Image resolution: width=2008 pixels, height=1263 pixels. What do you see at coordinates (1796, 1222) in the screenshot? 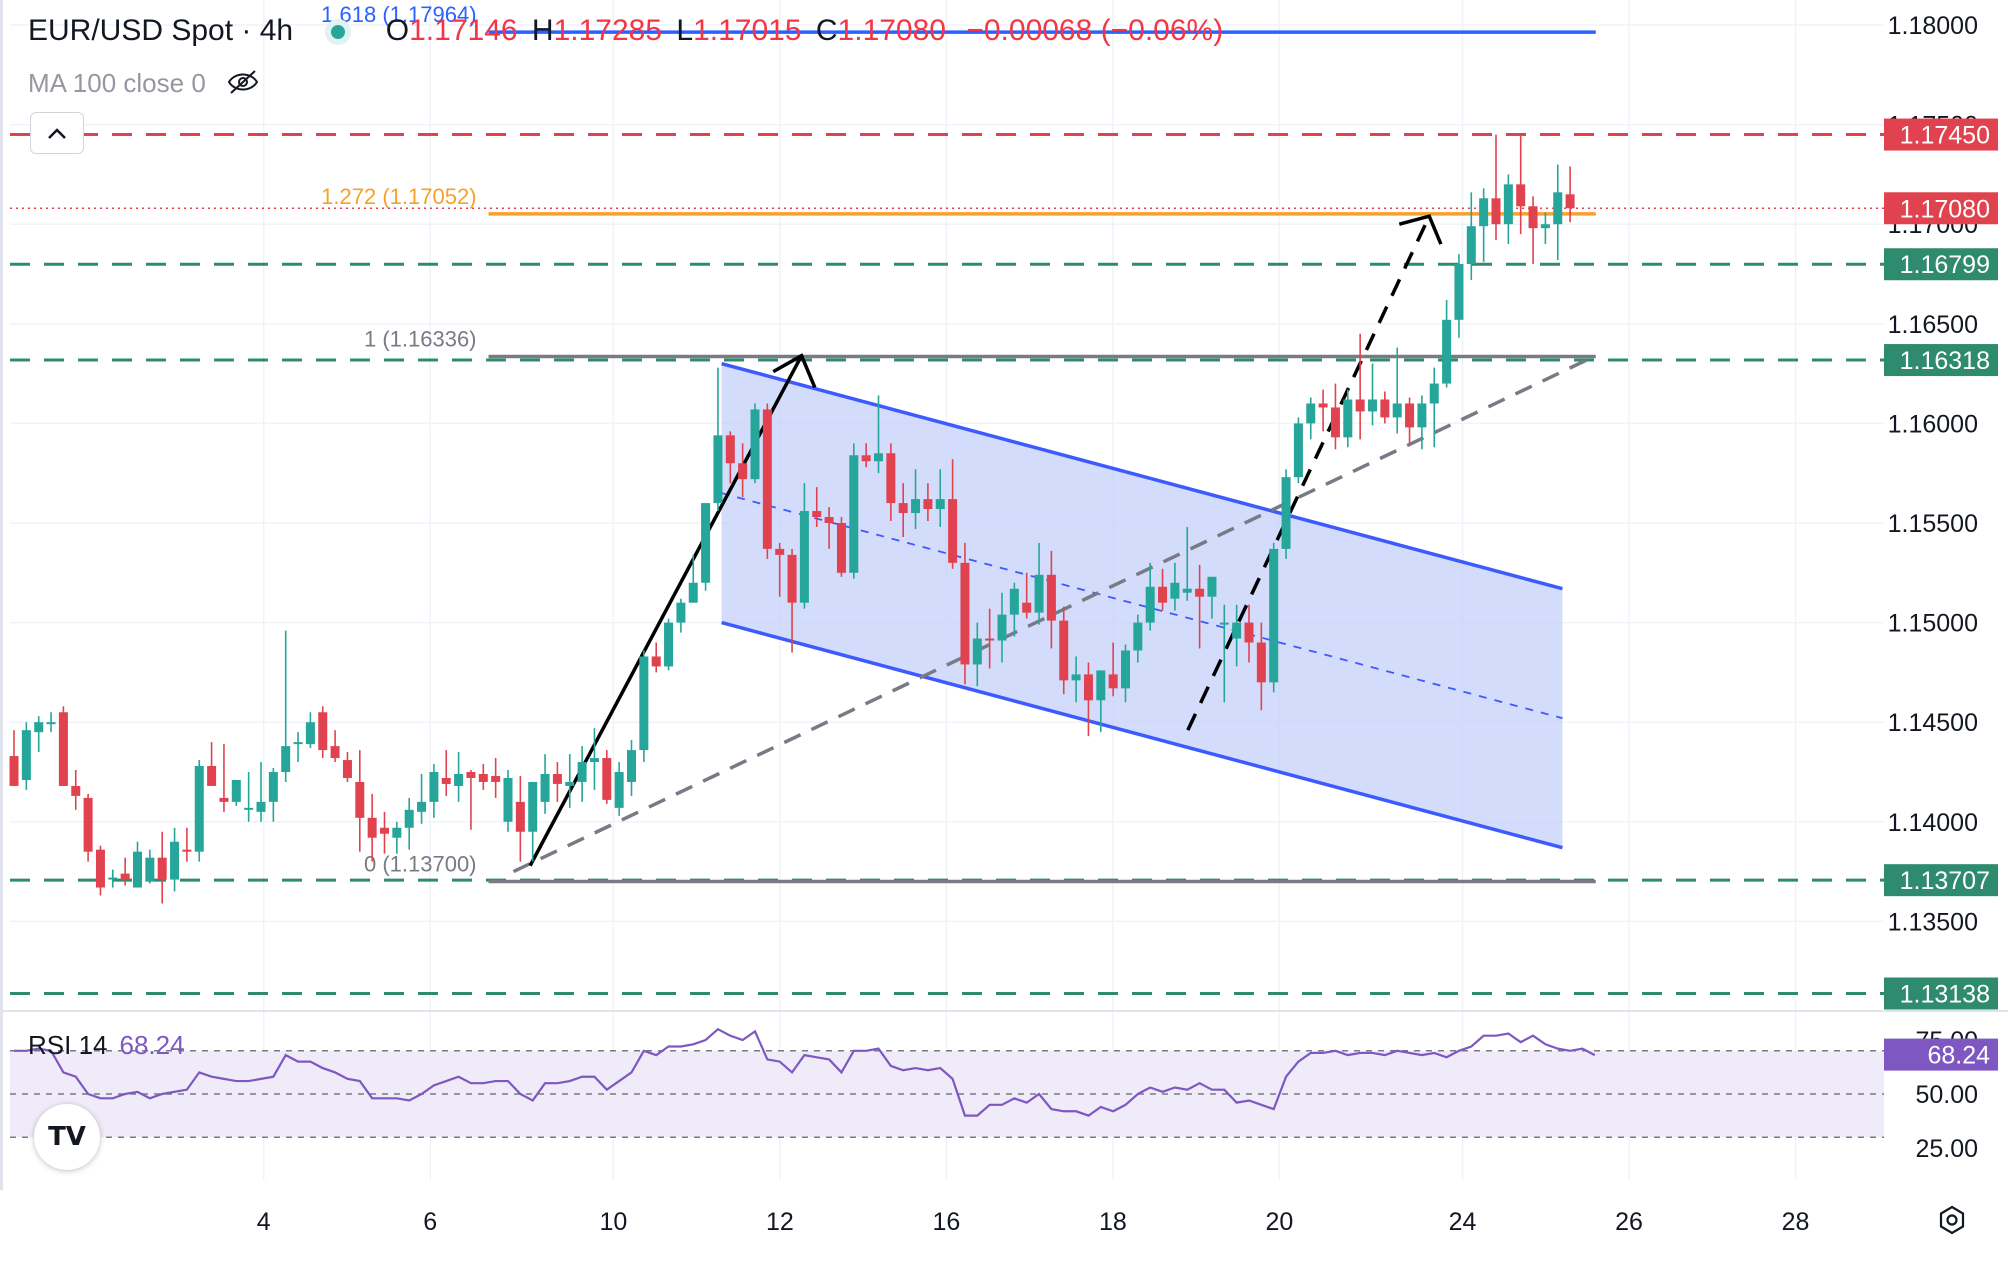
I see `x-tick-label: 28` at bounding box center [1796, 1222].